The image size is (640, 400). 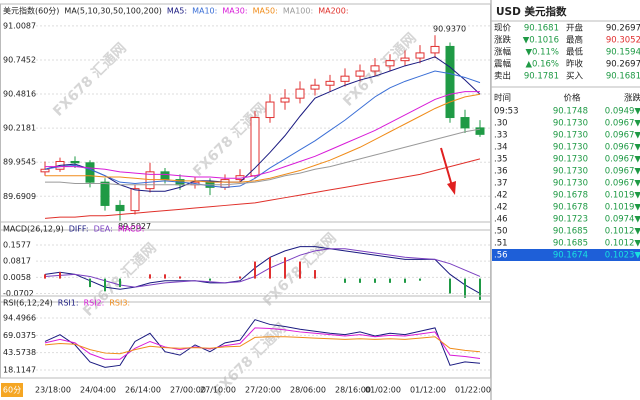 What do you see at coordinates (19, 335) in the screenshot?
I see `y-tick-label: 69.0375` at bounding box center [19, 335].